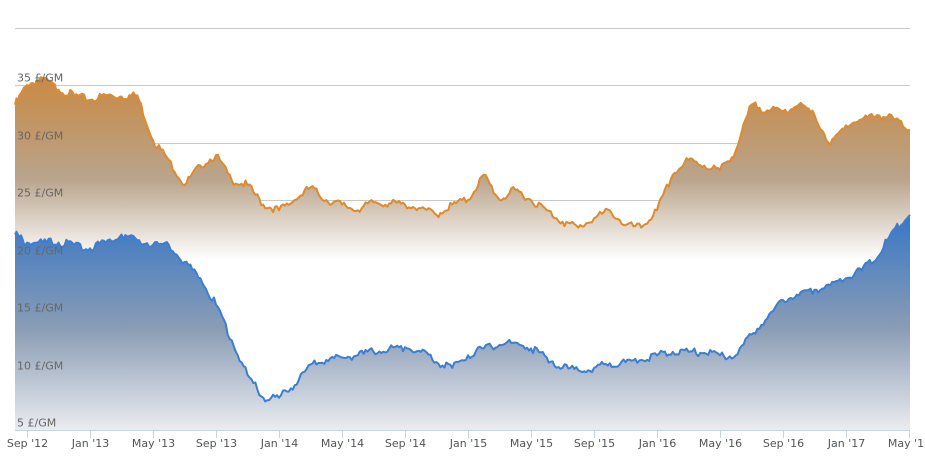  I want to click on y-tick-label: 5 £/GM, so click(36, 423).